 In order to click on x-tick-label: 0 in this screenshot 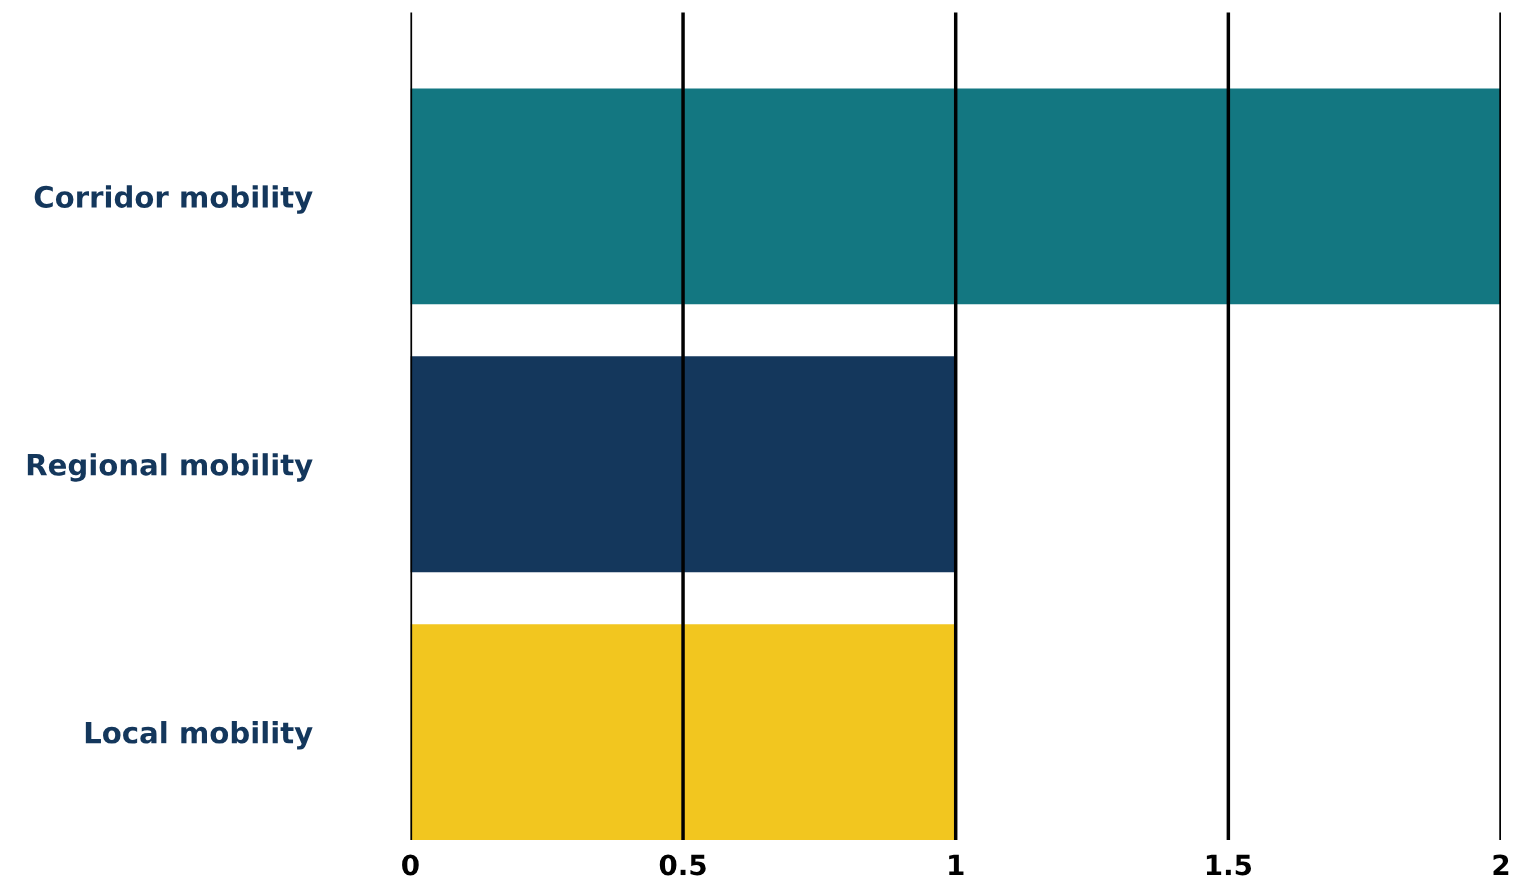, I will do `click(410, 865)`.